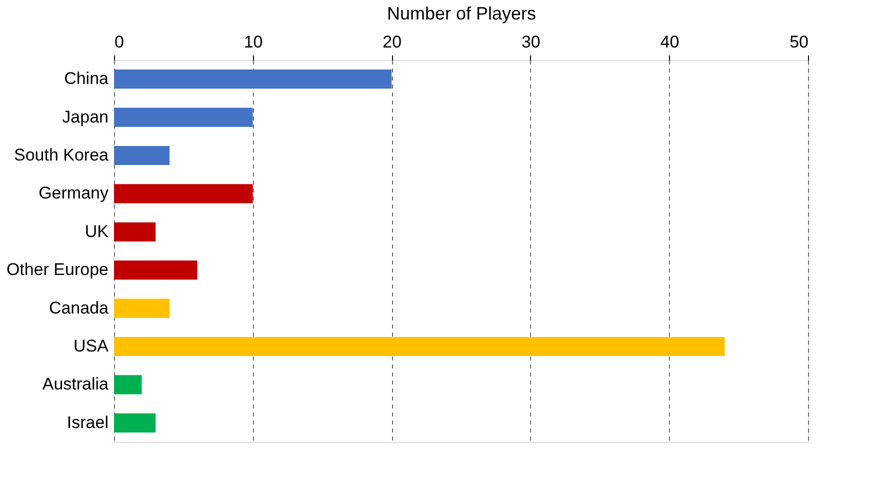  I want to click on x-tick-label: 20, so click(392, 42).